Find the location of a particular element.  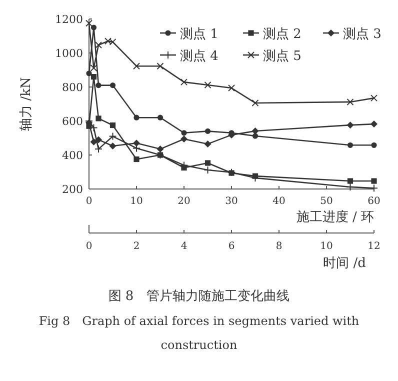

x2-tick-label: 0 is located at coordinates (89, 246).